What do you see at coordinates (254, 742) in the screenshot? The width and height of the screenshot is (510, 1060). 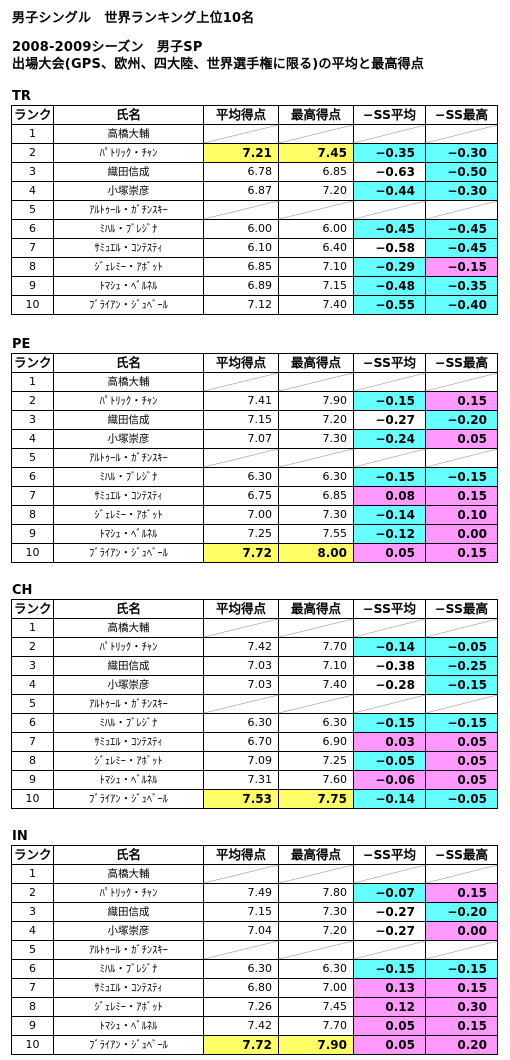 I see `table-row: 7 ｻﾐｭｴﾙ・ｺﾝﾃｽﾃｨ 6.70 6.90 0.03 0.05` at bounding box center [254, 742].